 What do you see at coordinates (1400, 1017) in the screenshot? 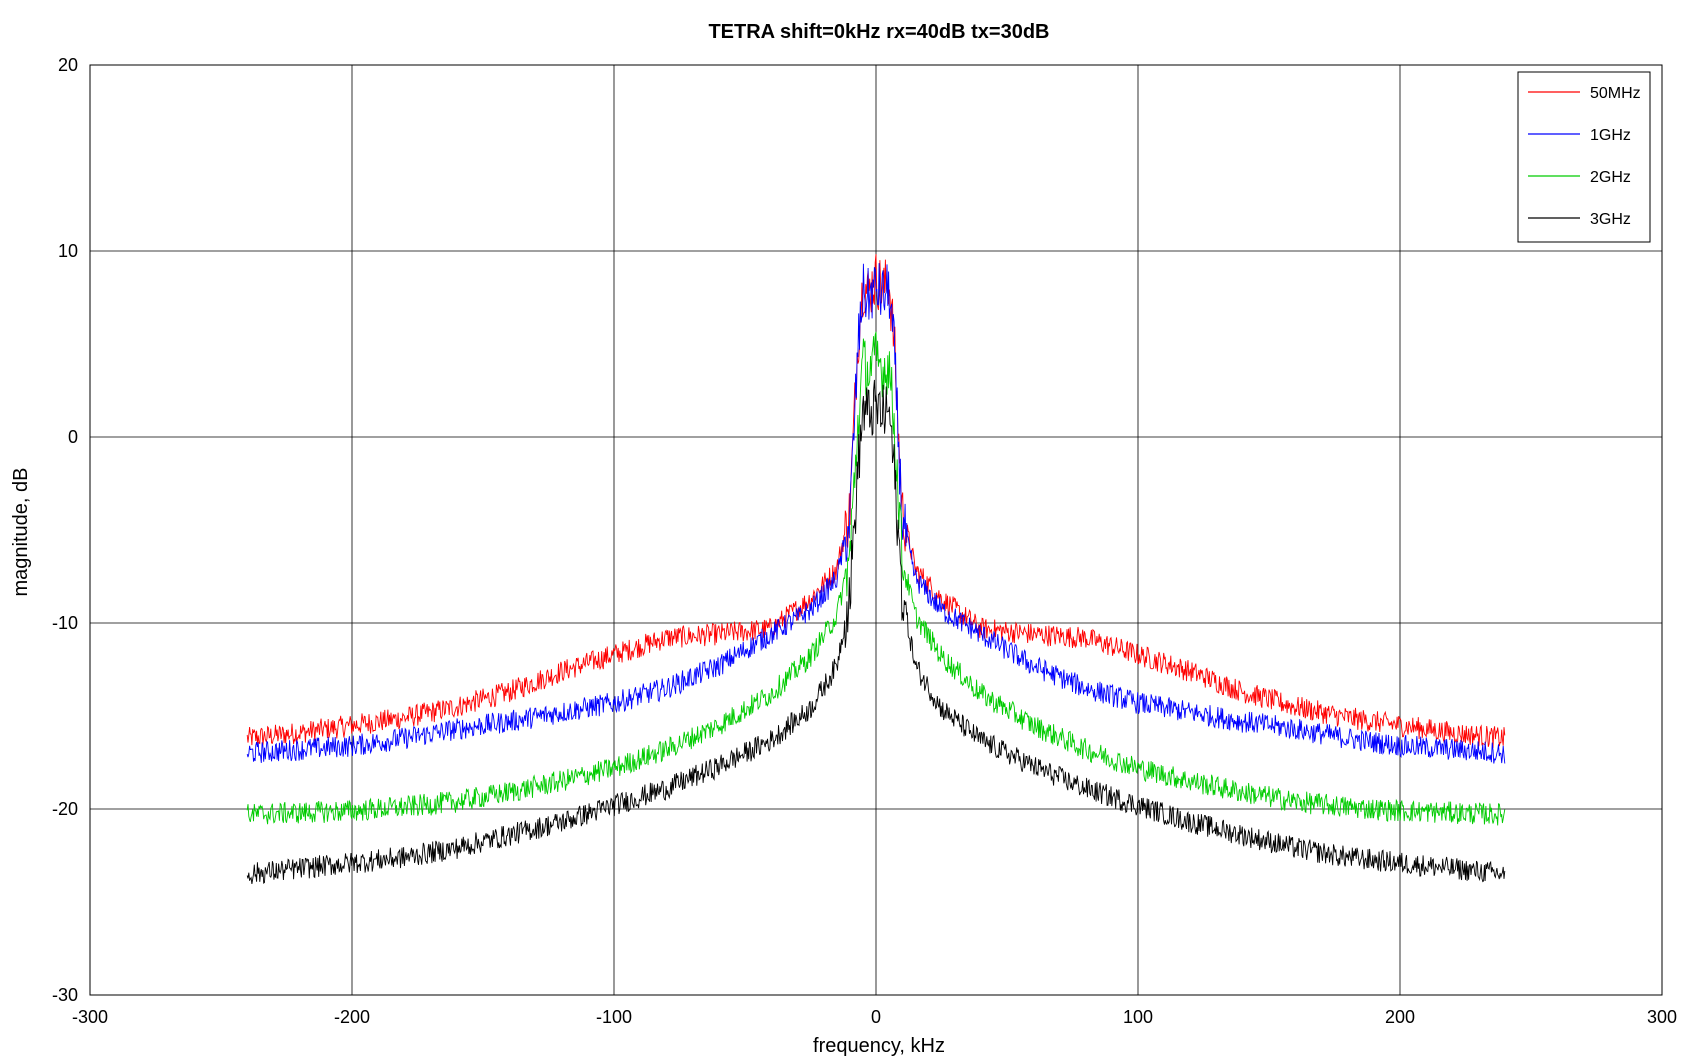
I see `x-tick-label: 200` at bounding box center [1400, 1017].